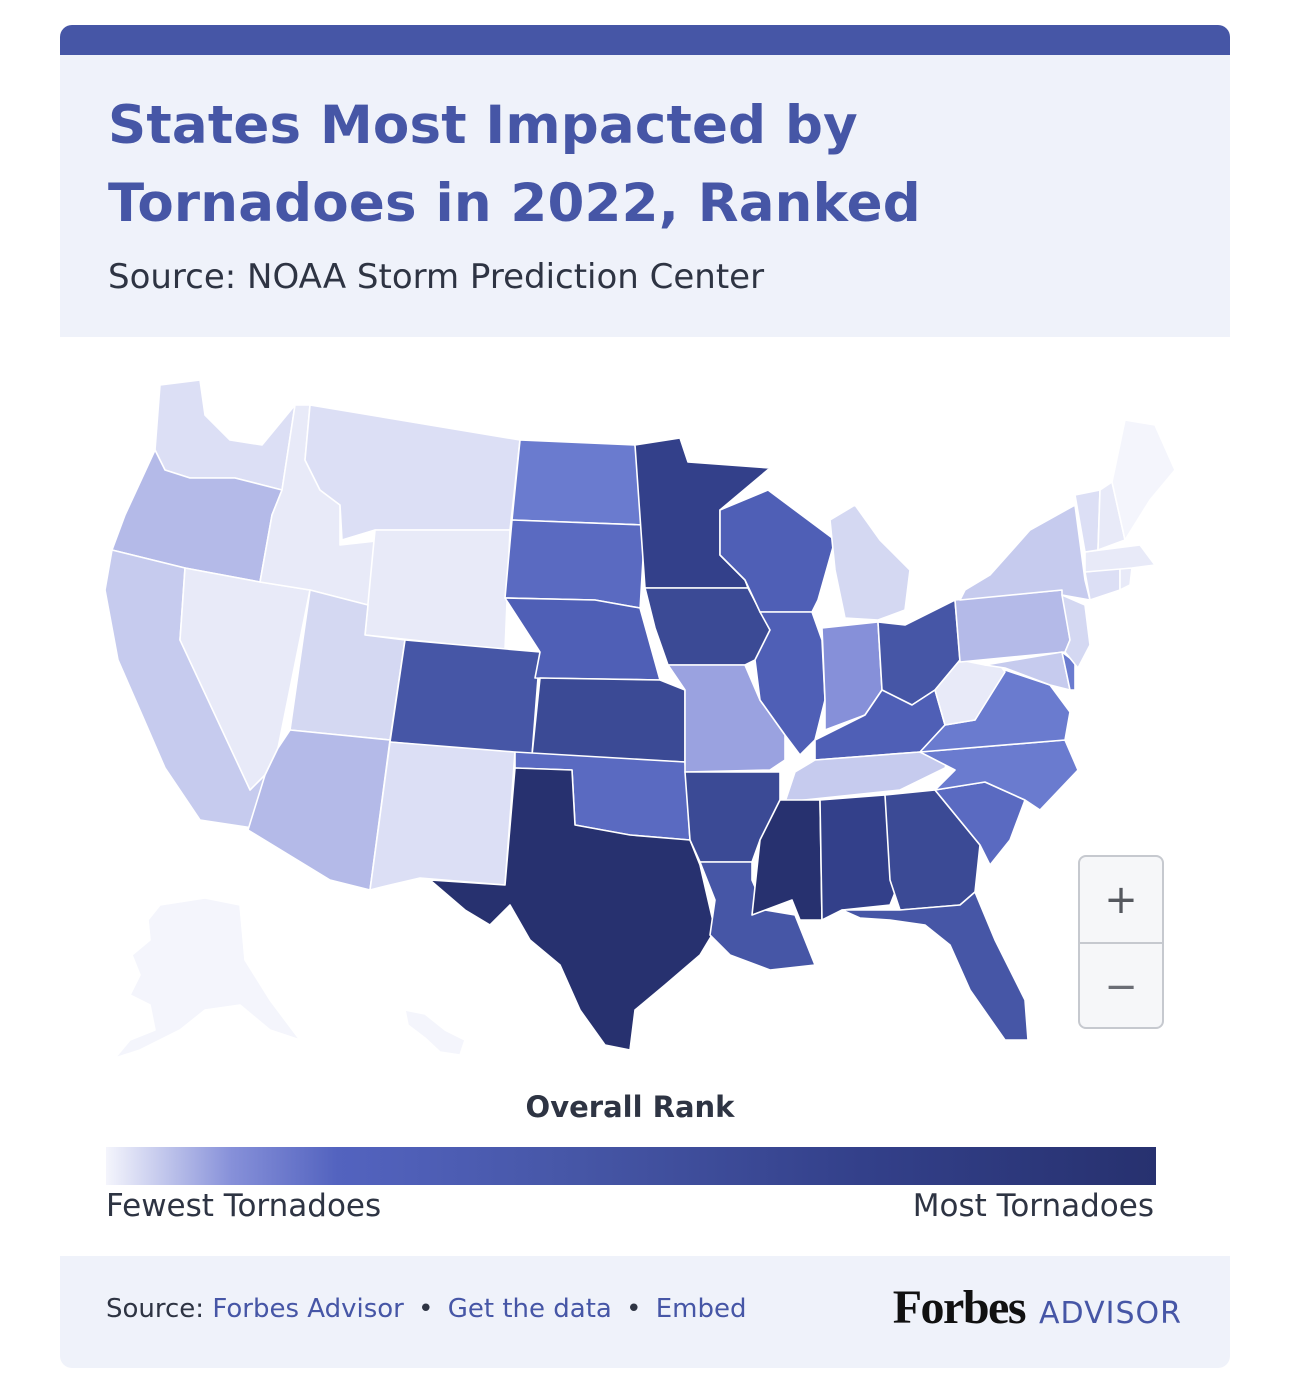 Image resolution: width=1290 pixels, height=1385 pixels. Describe the element at coordinates (1120, 558) in the screenshot. I see `state-MA` at that location.